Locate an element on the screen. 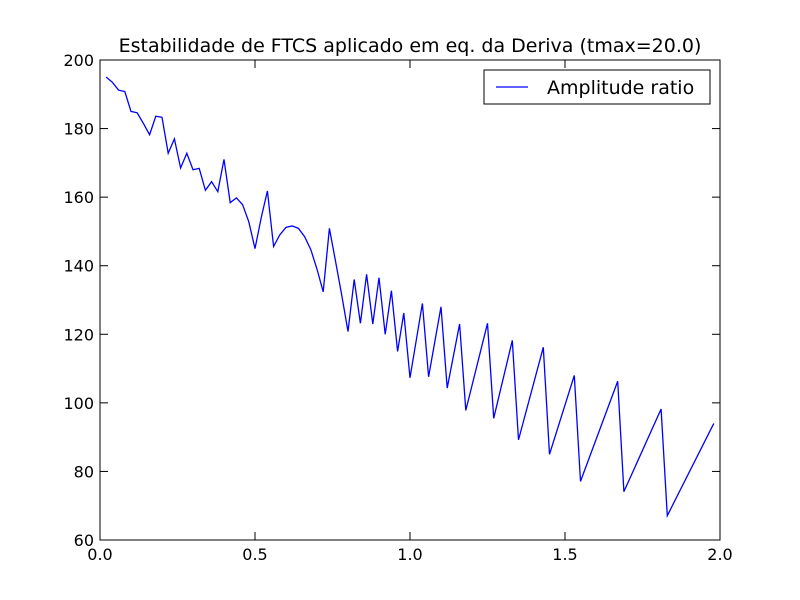 This screenshot has width=800, height=600. y-tick-label: 120 is located at coordinates (78, 334).